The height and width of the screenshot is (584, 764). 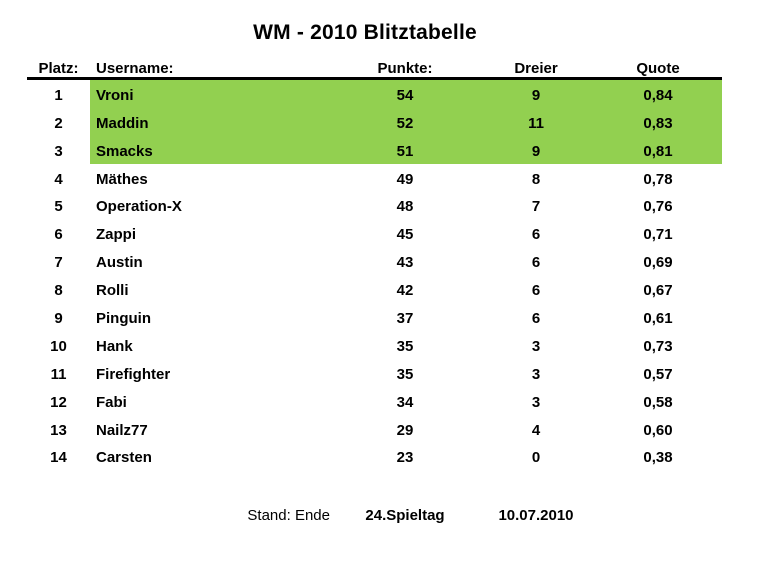 I want to click on cell-punkte: 49, so click(x=405, y=179).